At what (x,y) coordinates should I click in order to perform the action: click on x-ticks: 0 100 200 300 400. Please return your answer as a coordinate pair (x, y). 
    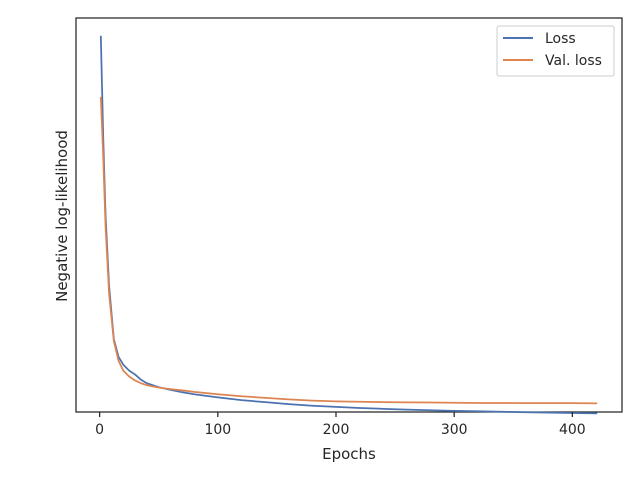
    Looking at the image, I should click on (340, 425).